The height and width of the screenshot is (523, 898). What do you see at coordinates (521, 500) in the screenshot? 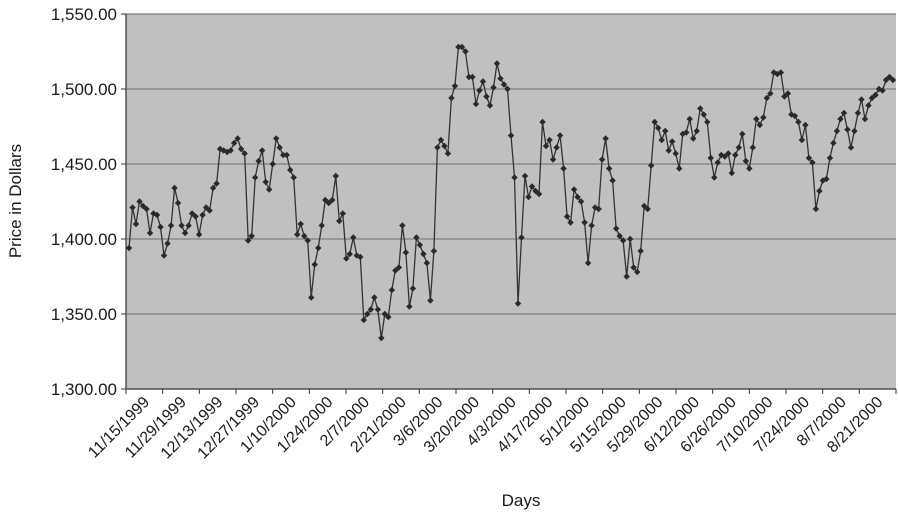
I see `x-axis-label: Days` at bounding box center [521, 500].